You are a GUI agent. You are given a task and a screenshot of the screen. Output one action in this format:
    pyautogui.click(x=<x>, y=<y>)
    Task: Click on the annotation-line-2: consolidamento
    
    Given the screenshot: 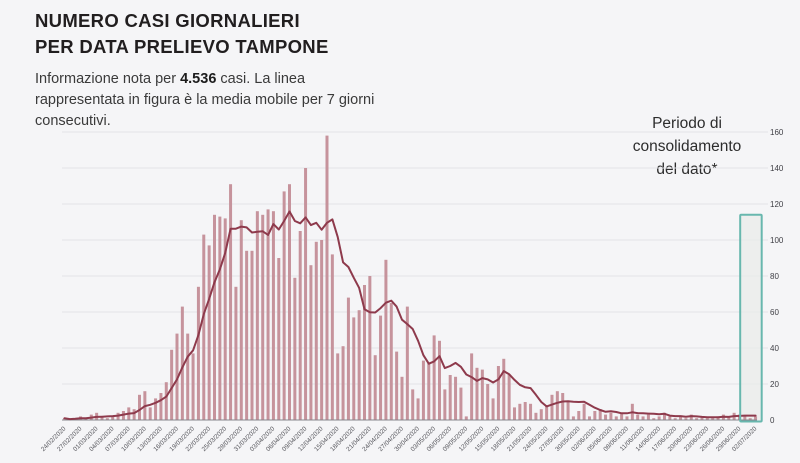 What is the action you would take?
    pyautogui.click(x=687, y=146)
    